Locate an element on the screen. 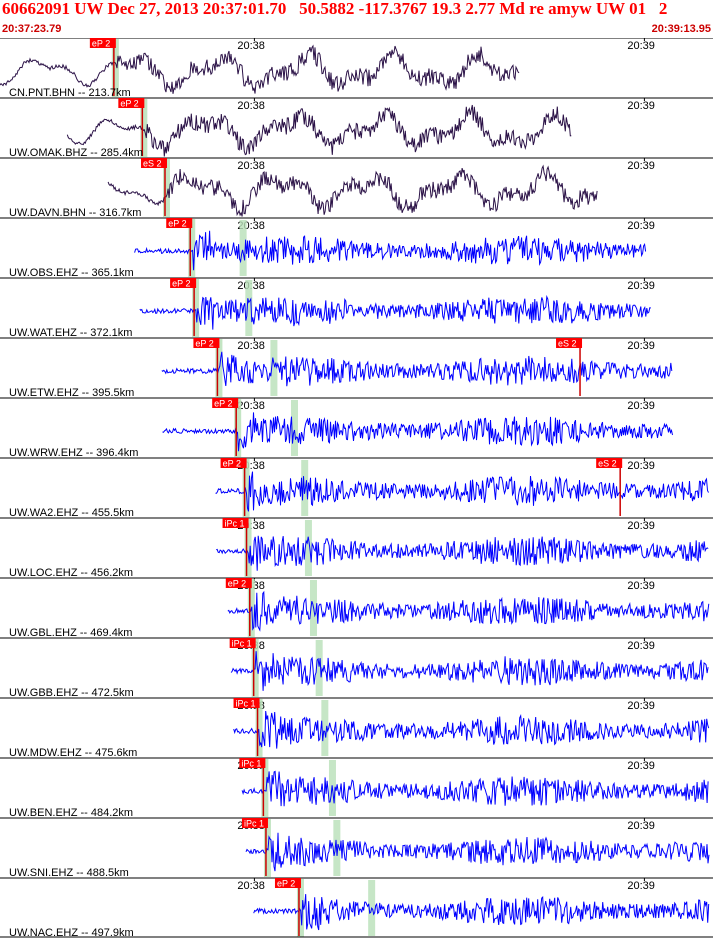 The width and height of the screenshot is (713, 938). waveform-etw is located at coordinates (417, 369).